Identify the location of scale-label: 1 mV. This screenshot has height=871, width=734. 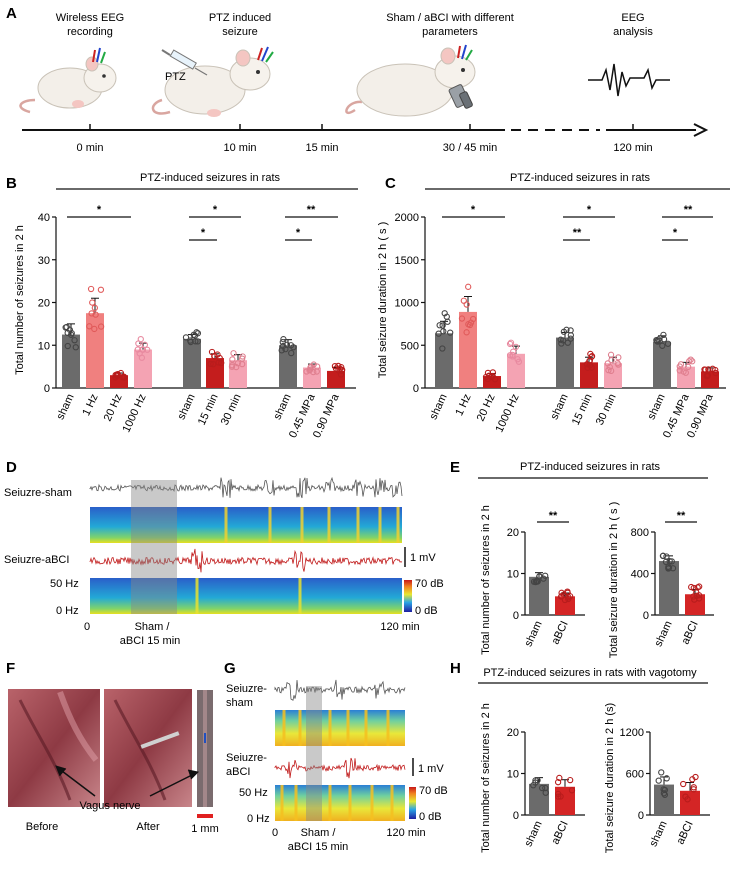
(423, 558).